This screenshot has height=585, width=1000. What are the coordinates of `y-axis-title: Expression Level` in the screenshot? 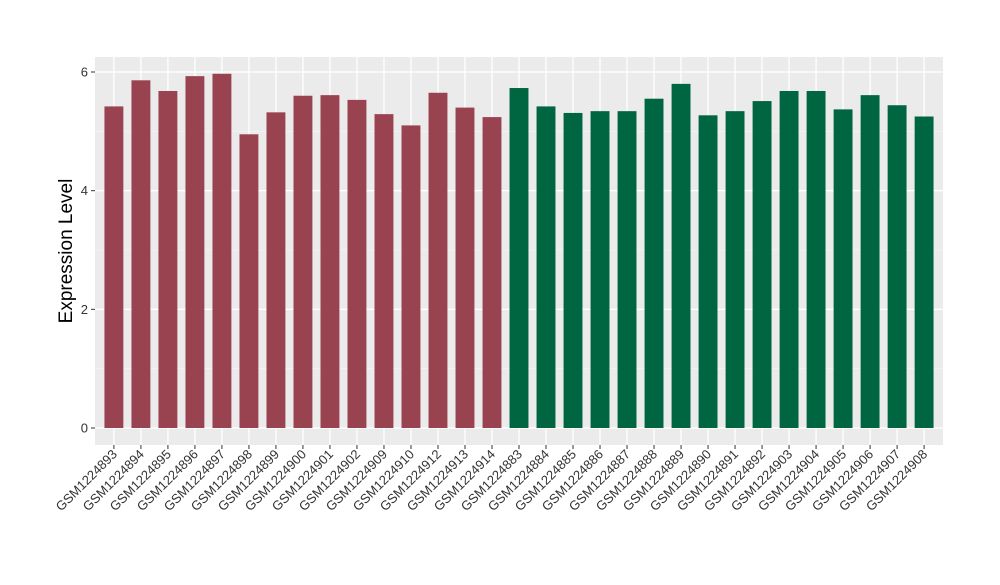 It's located at (66, 251).